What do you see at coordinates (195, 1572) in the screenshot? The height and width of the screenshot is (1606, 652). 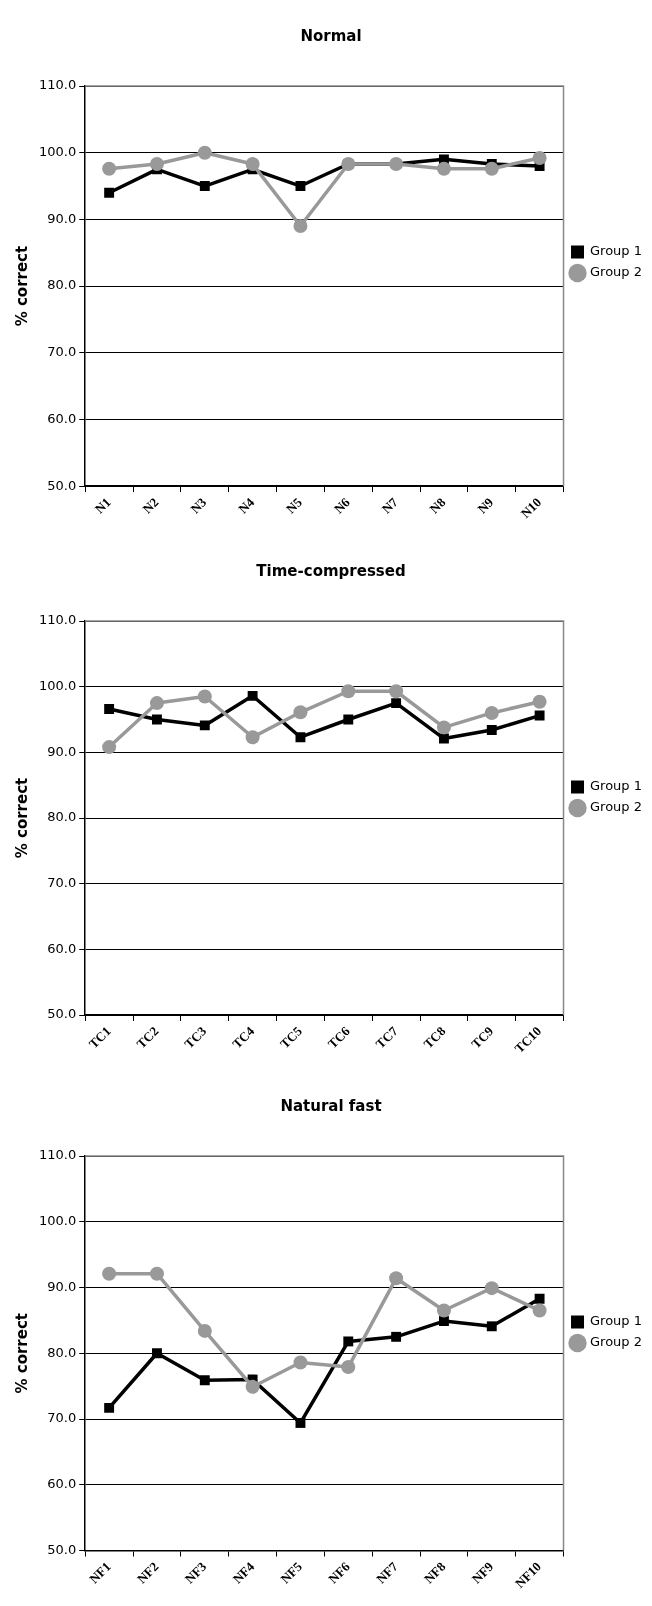 I see `x-tick-label: NF3` at bounding box center [195, 1572].